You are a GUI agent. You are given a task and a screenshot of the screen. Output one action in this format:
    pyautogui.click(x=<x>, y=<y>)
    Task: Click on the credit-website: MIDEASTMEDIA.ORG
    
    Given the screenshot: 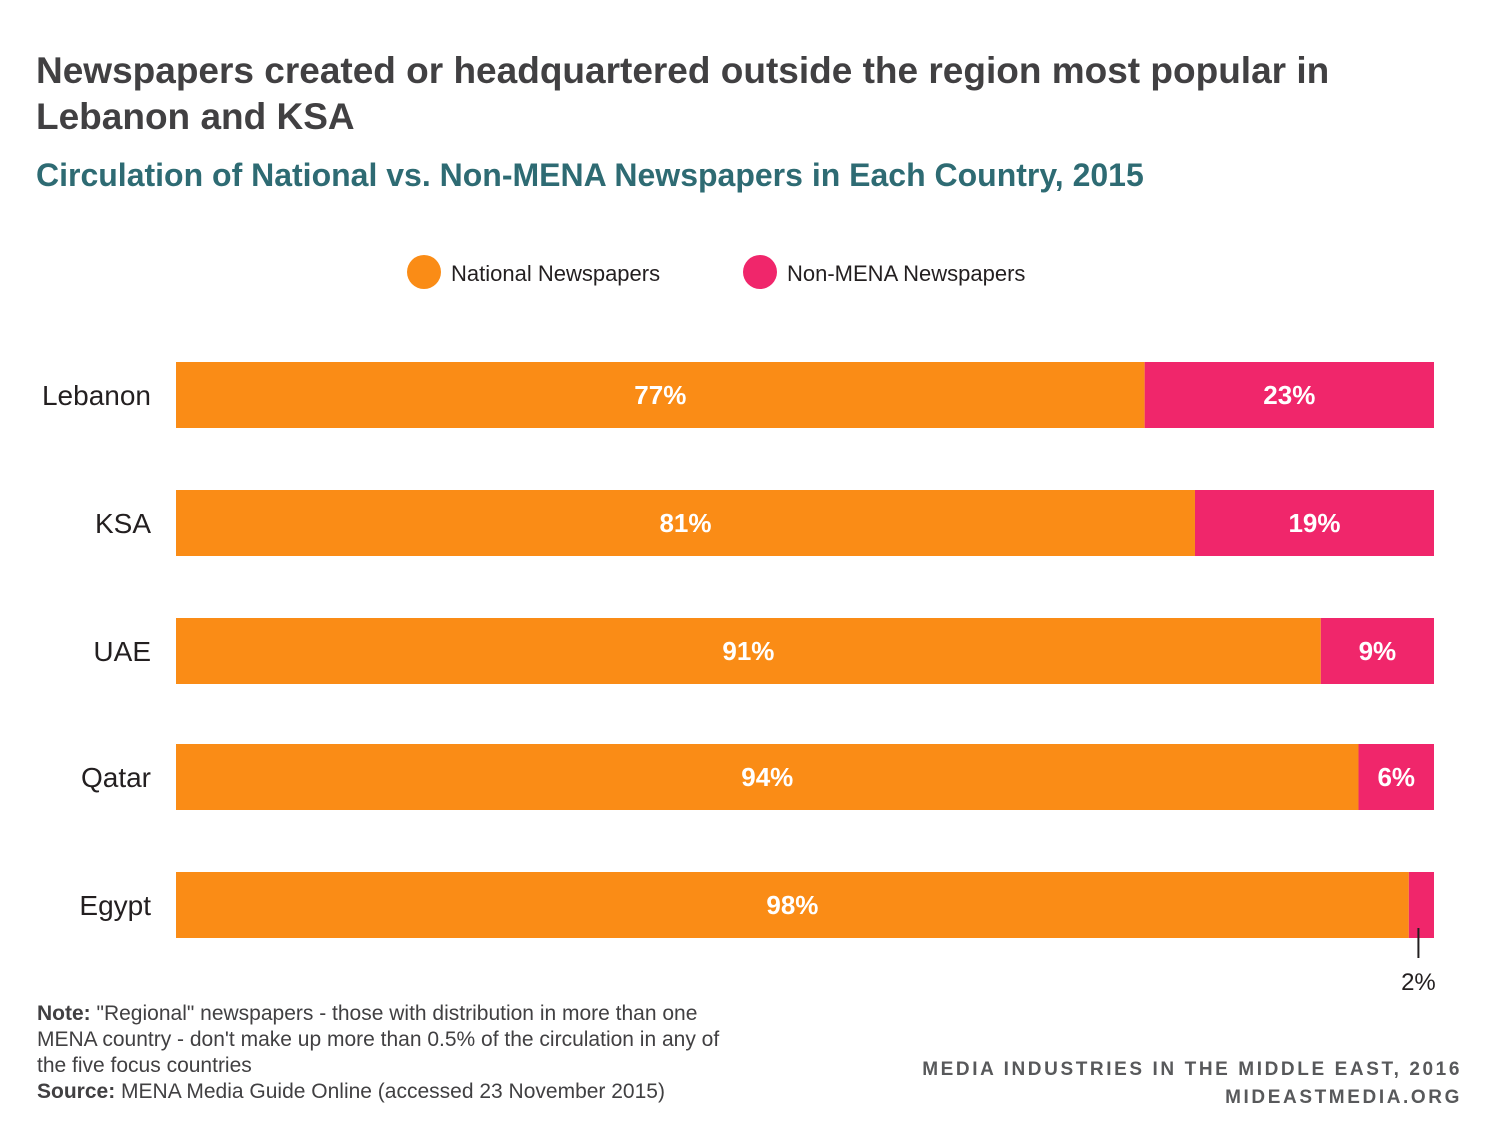 What is the action you would take?
    pyautogui.click(x=1343, y=1097)
    